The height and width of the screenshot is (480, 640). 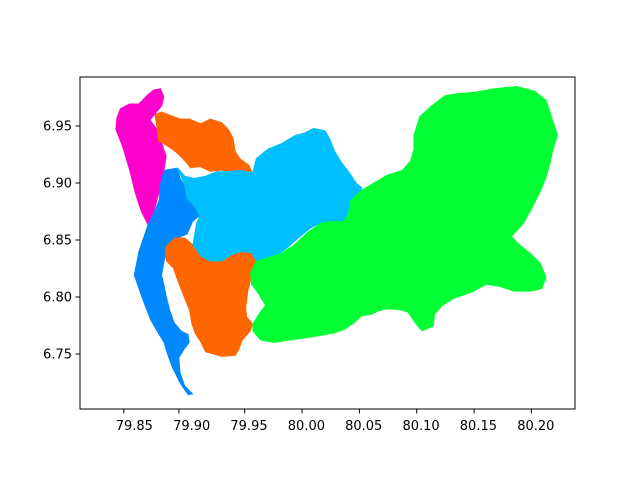 What do you see at coordinates (343, 196) in the screenshot?
I see `region-cyan-patch` at bounding box center [343, 196].